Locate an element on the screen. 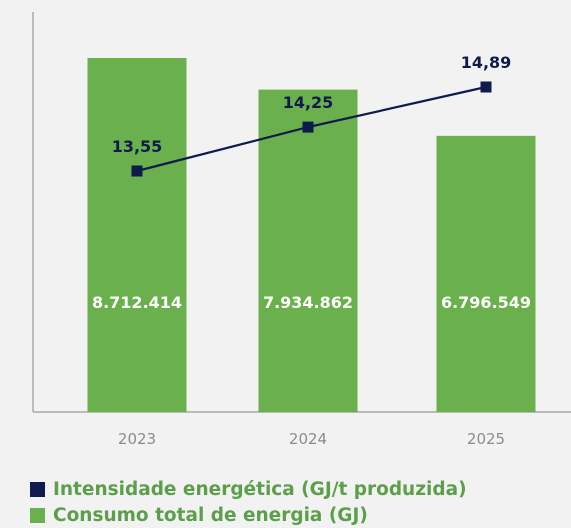 Image resolution: width=571 pixels, height=528 pixels. line-point-2025 is located at coordinates (486, 87).